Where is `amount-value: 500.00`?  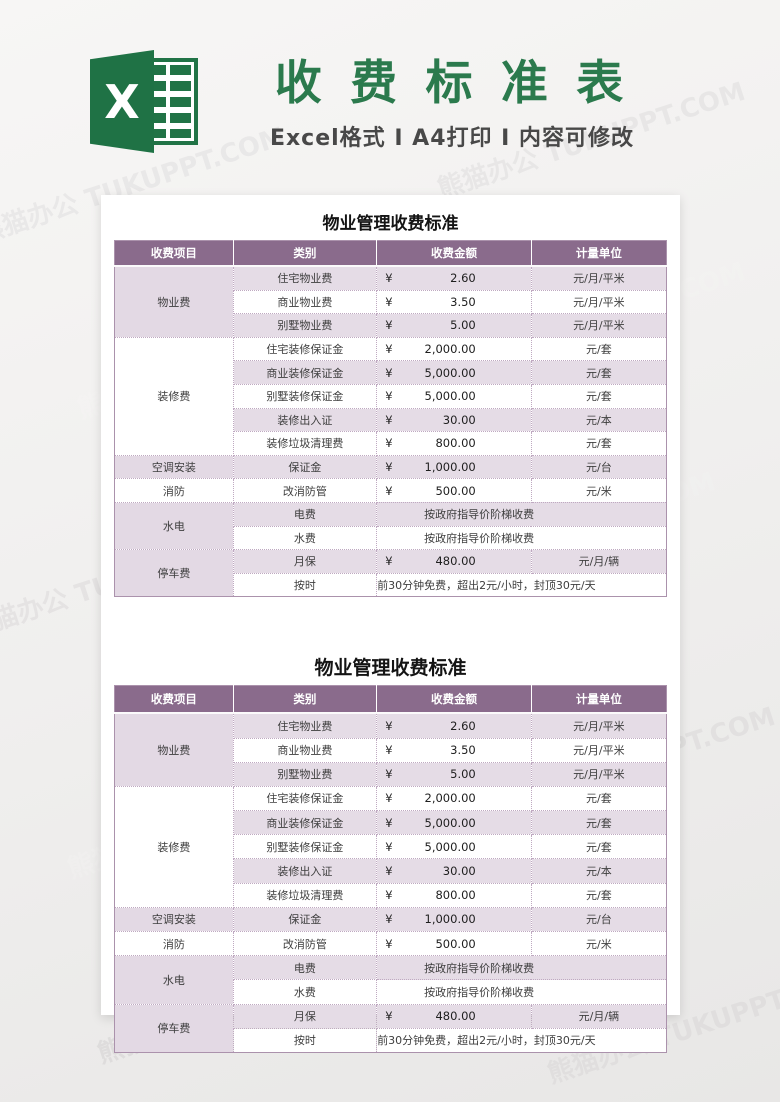 amount-value: 500.00 is located at coordinates (455, 490).